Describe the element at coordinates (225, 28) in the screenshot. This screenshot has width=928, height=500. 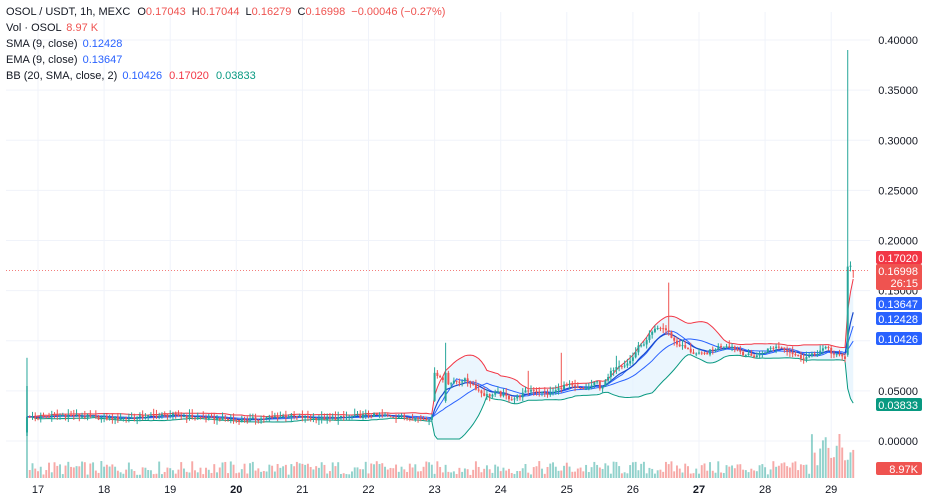
I see `legend-volume-row: Vol · OSOL 8.97 K` at that location.